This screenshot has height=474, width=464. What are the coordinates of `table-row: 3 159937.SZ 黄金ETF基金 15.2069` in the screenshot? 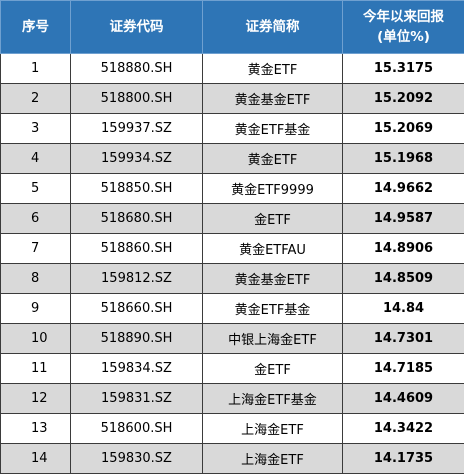 It's located at (232, 129).